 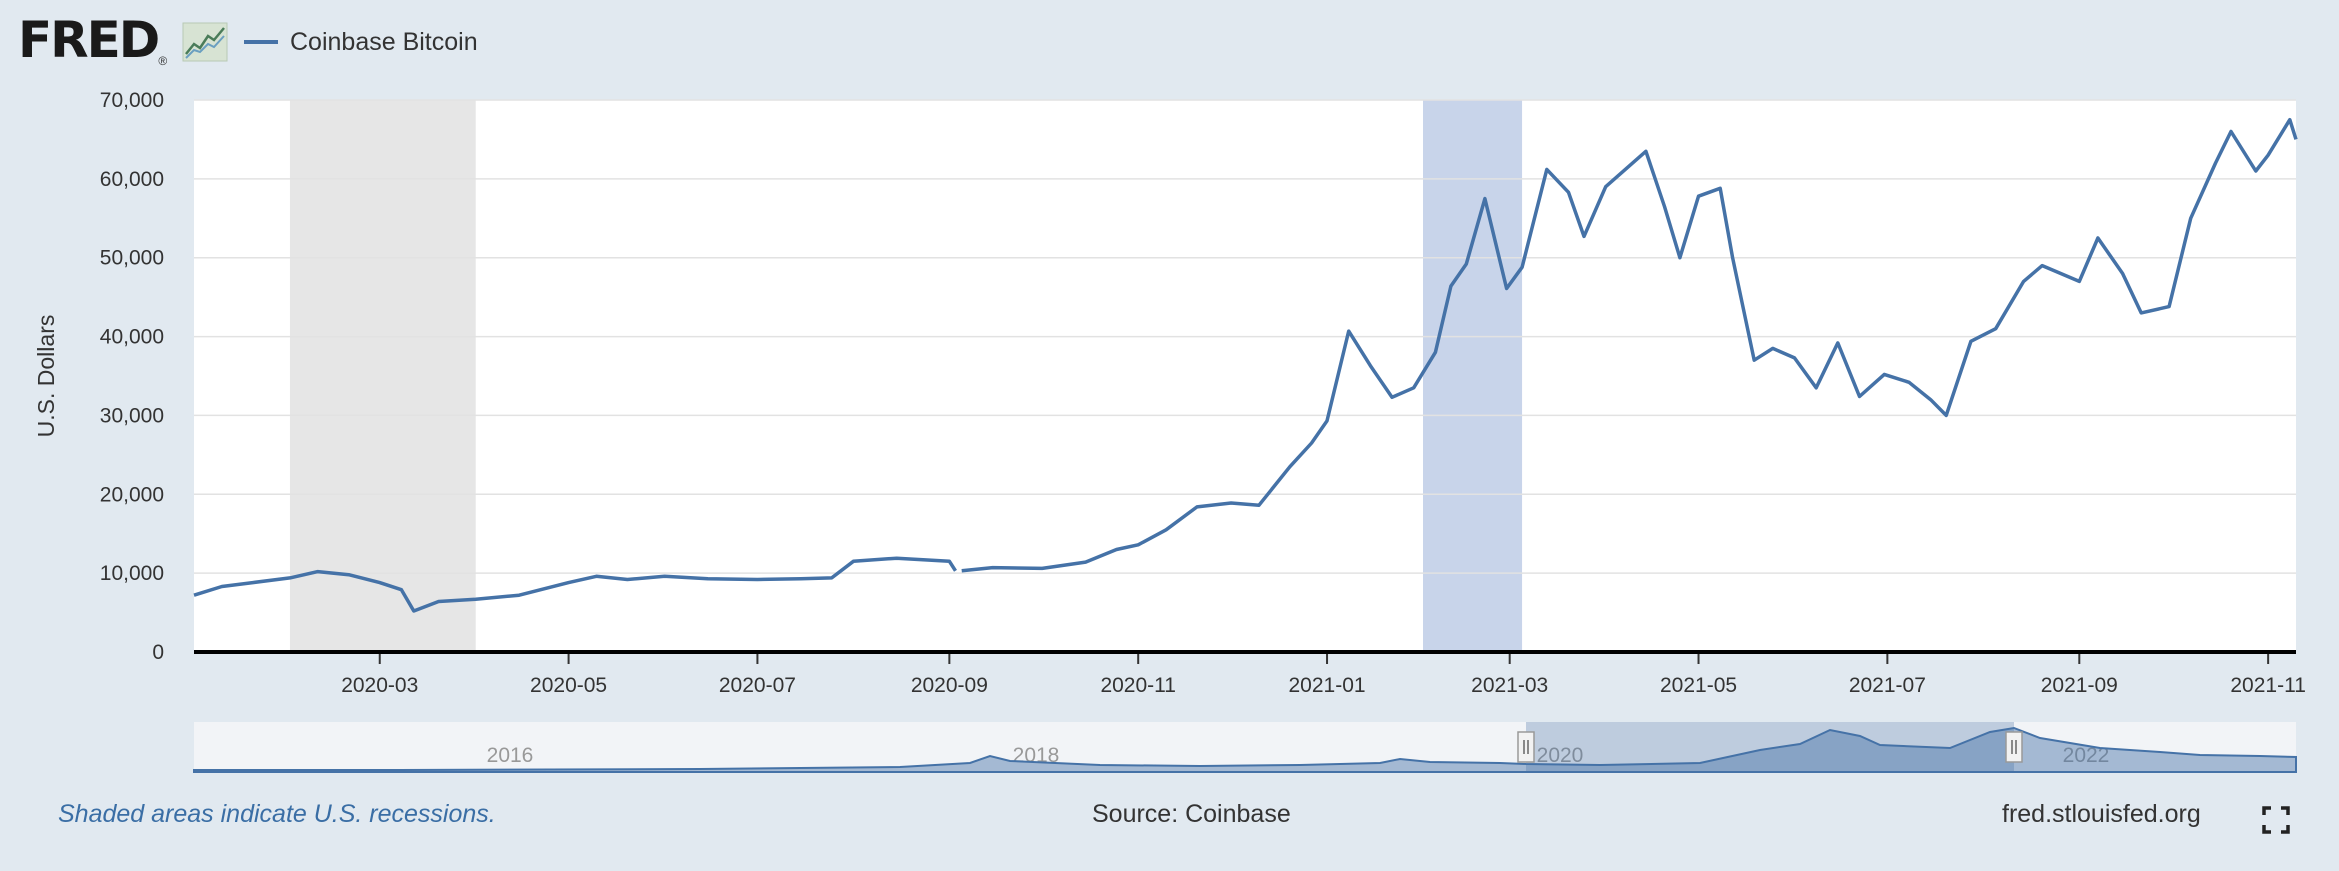 What do you see at coordinates (132, 258) in the screenshot?
I see `y-tick-label: 50,000` at bounding box center [132, 258].